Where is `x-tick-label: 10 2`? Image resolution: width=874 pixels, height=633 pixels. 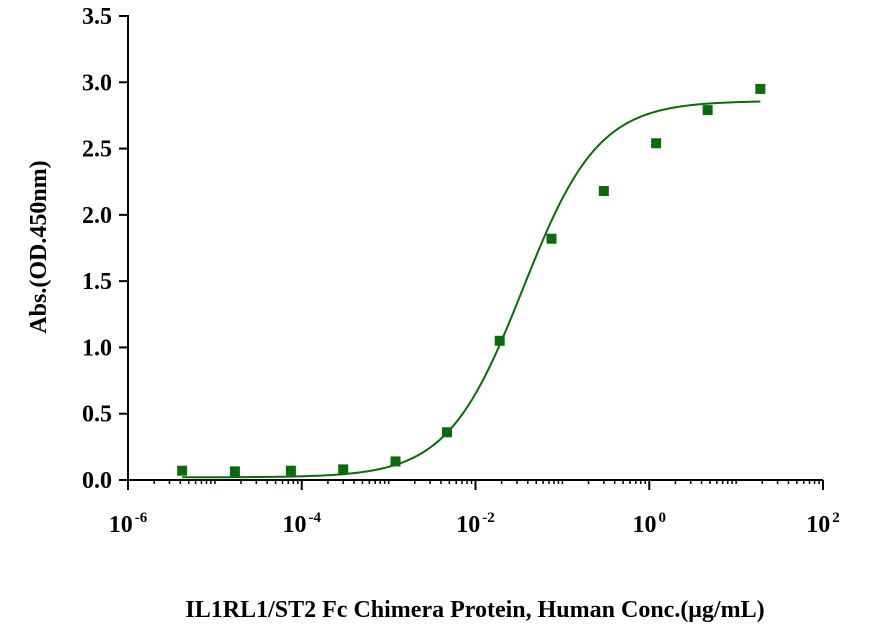 x-tick-label: 10 2 is located at coordinates (823, 524).